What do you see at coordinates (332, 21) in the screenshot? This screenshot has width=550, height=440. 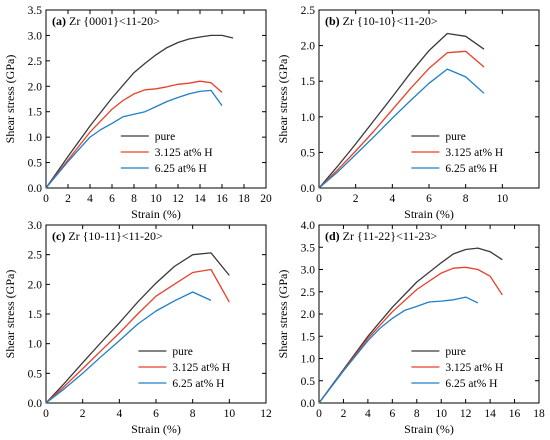 I see `panel-label: (b)` at bounding box center [332, 21].